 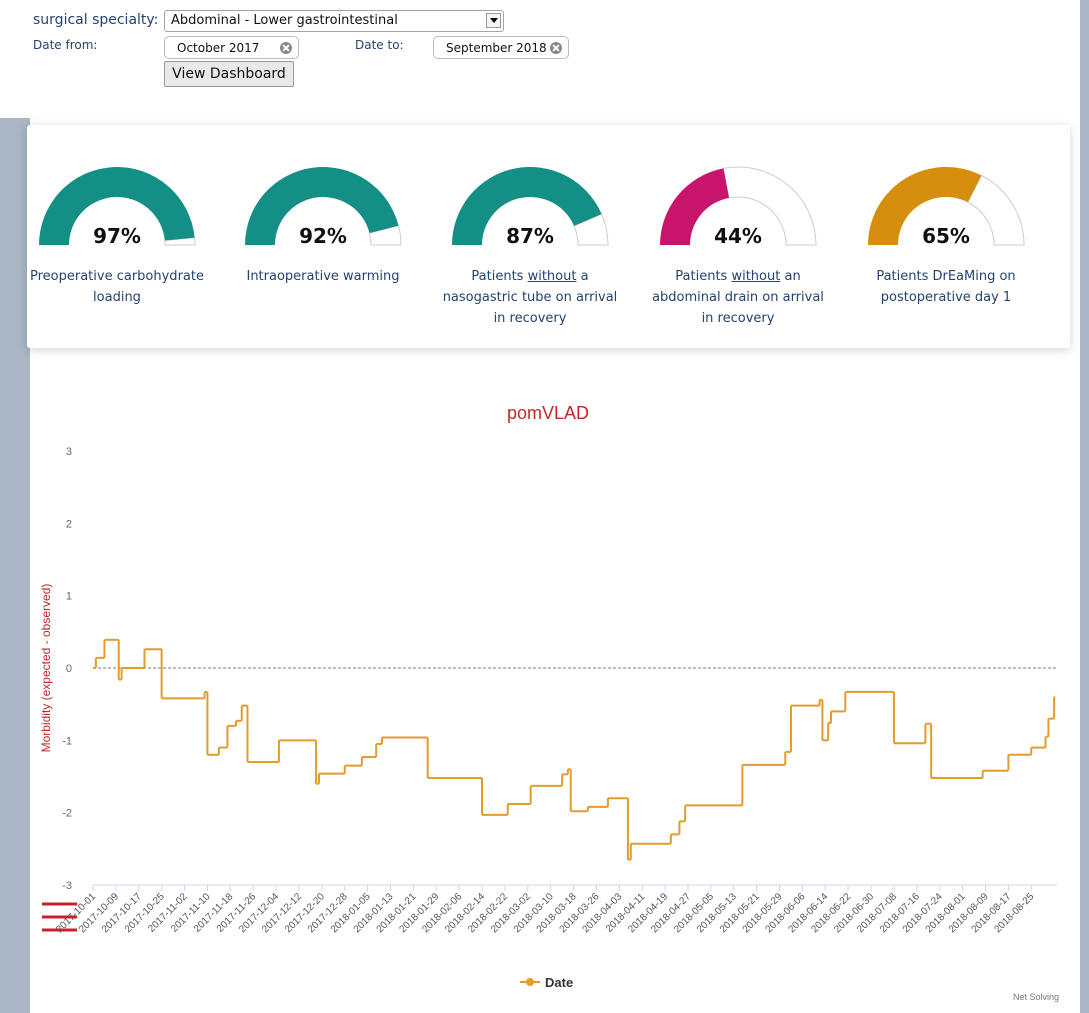 I want to click on view-dashboard-button: View Dashboard, so click(x=229, y=74).